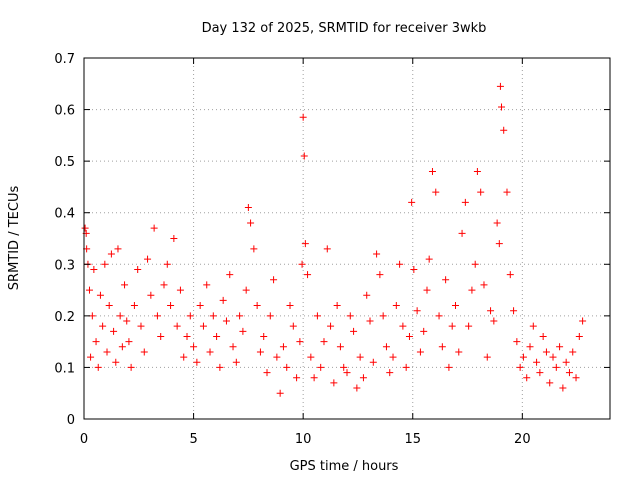 The image size is (640, 480). What do you see at coordinates (64, 368) in the screenshot?
I see `y-tick-label: 0.1` at bounding box center [64, 368].